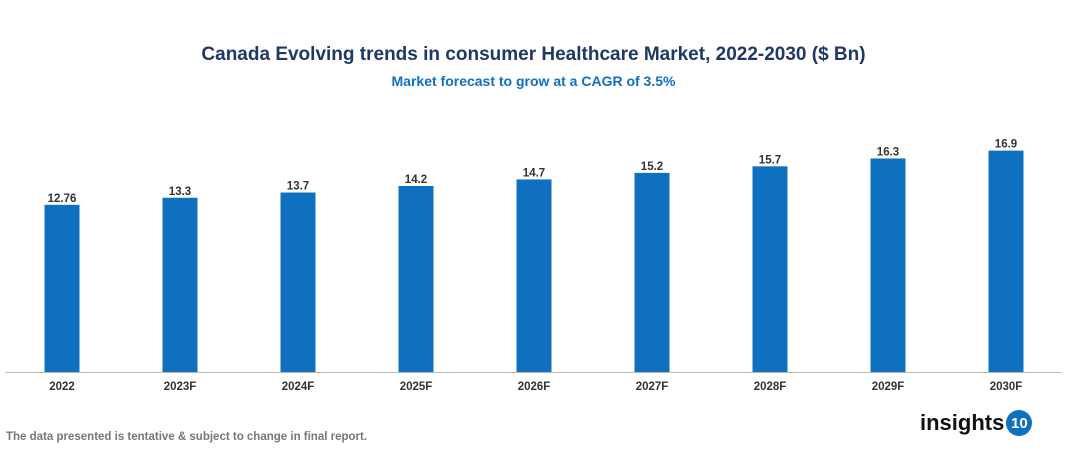 The height and width of the screenshot is (454, 1067). I want to click on data-label: 16.9, so click(1006, 145).